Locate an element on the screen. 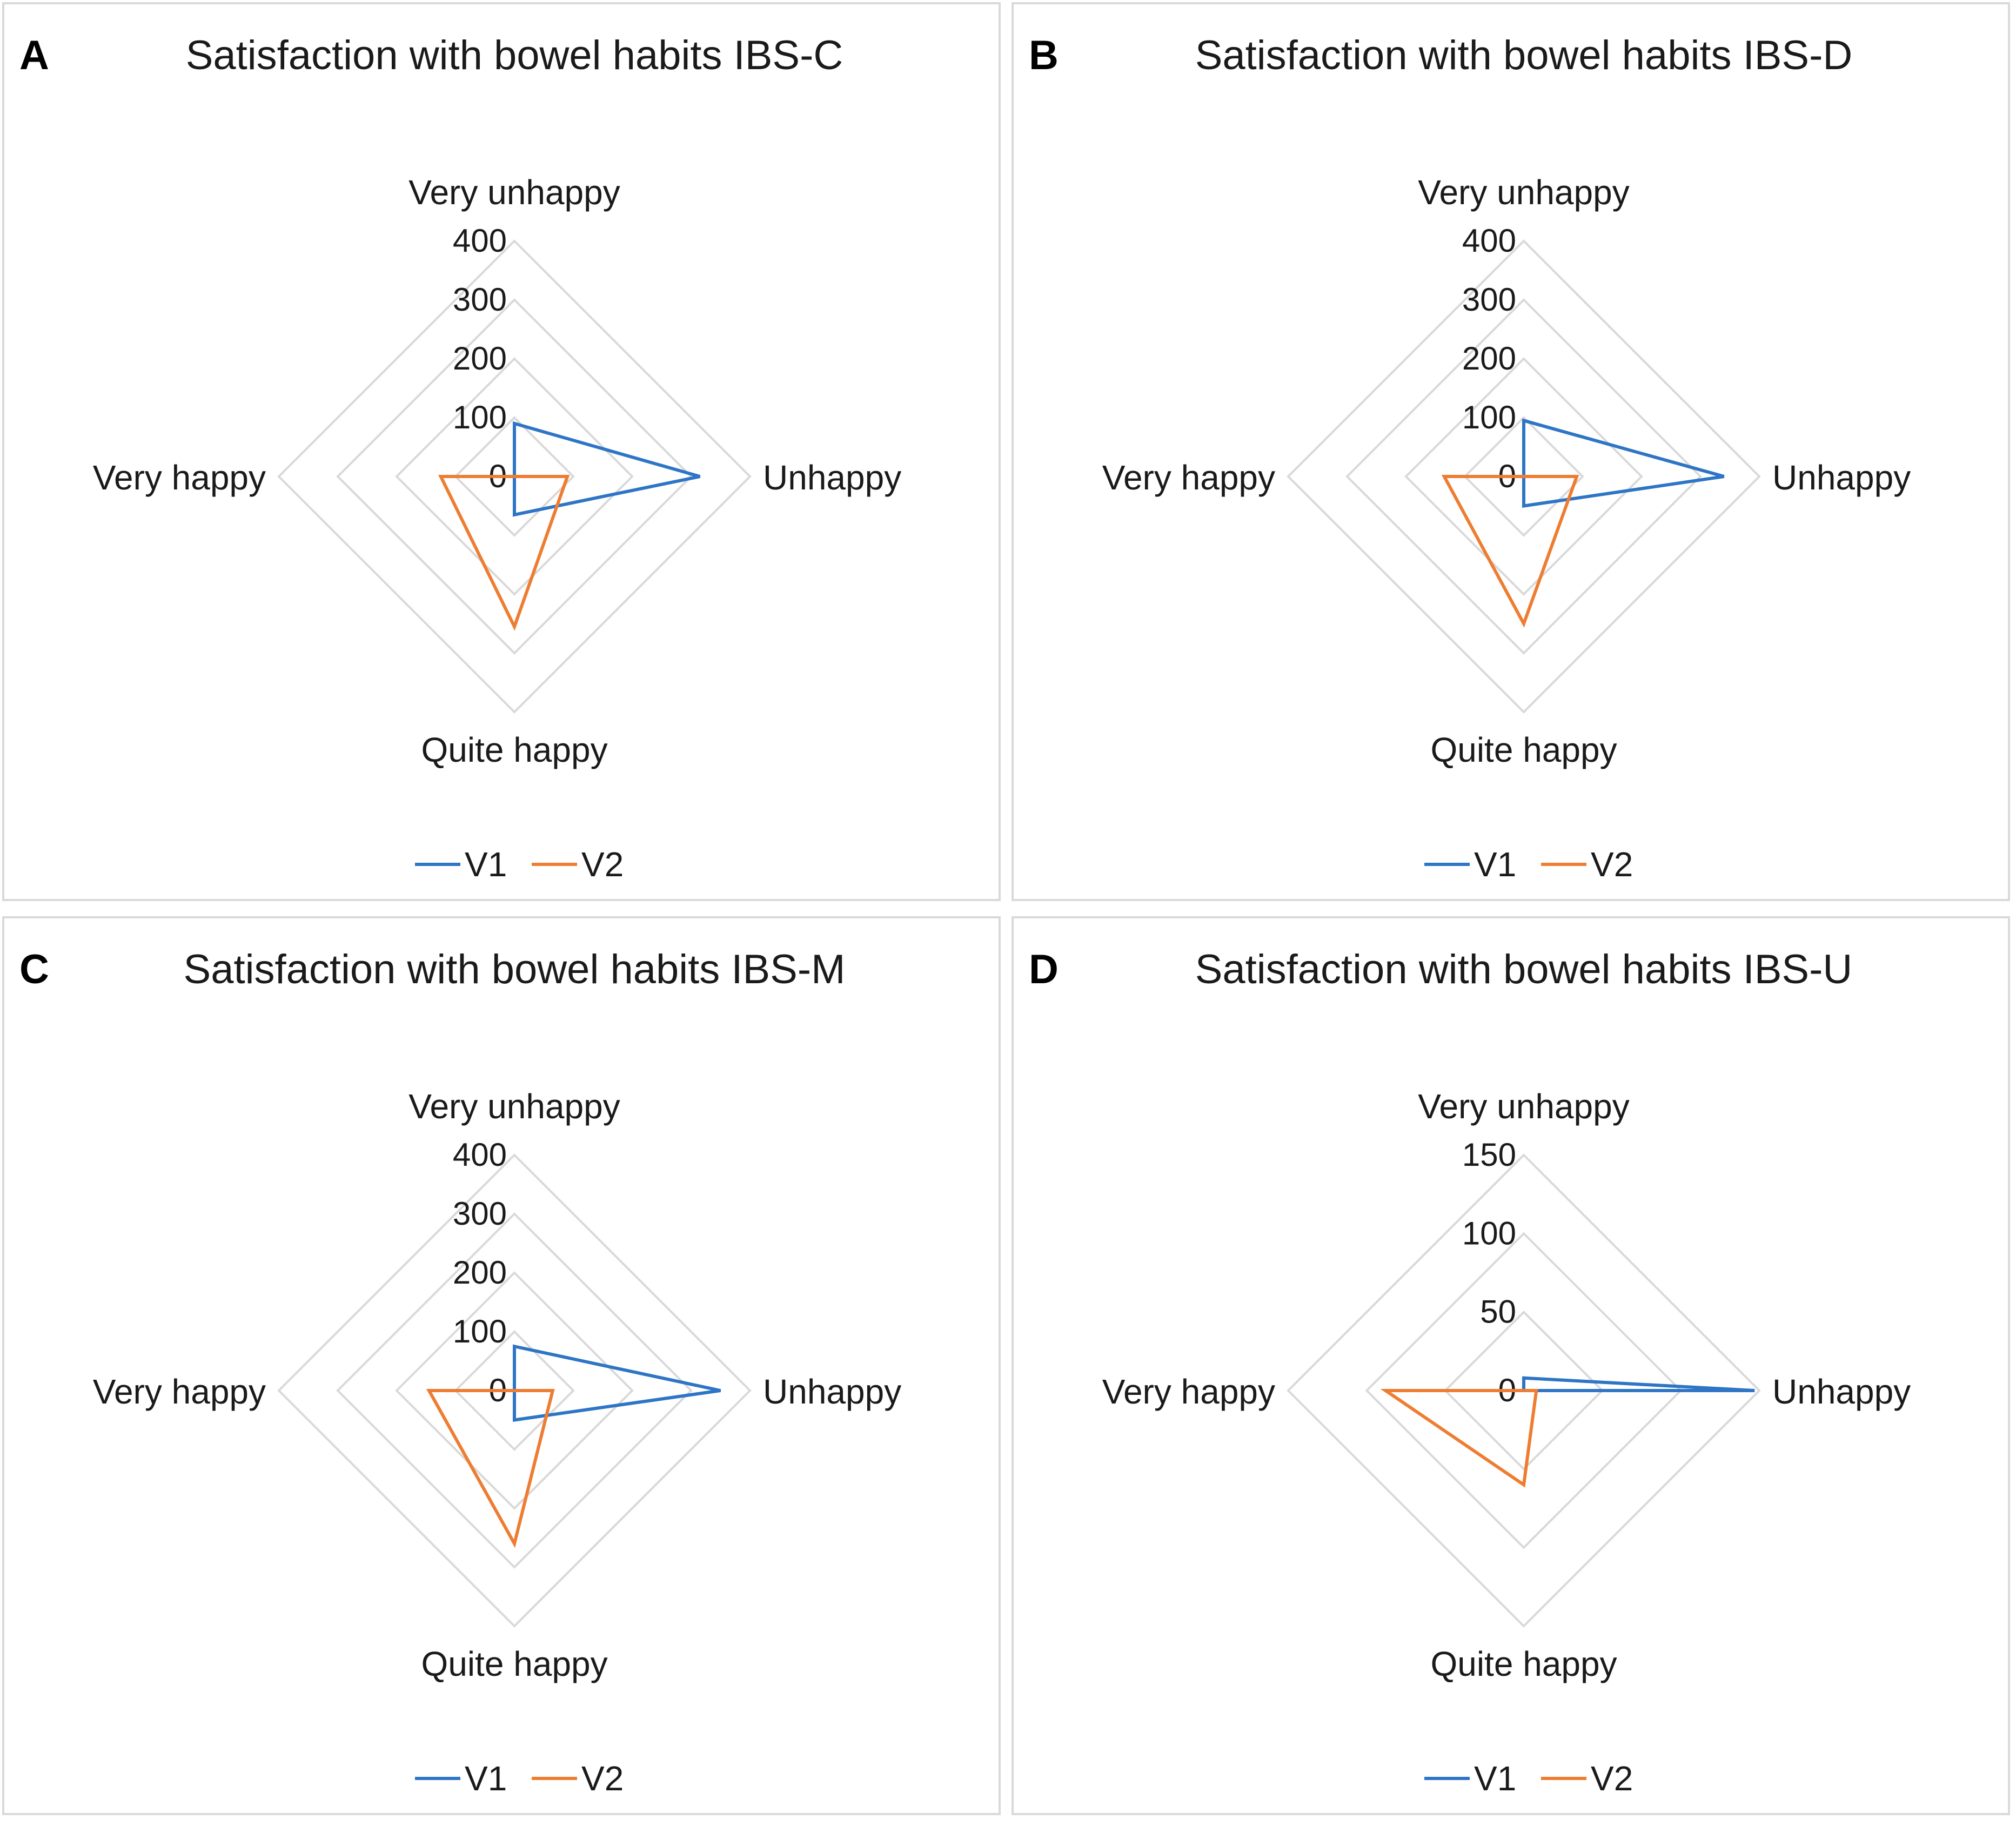  panel-letter: D is located at coordinates (1044, 969).